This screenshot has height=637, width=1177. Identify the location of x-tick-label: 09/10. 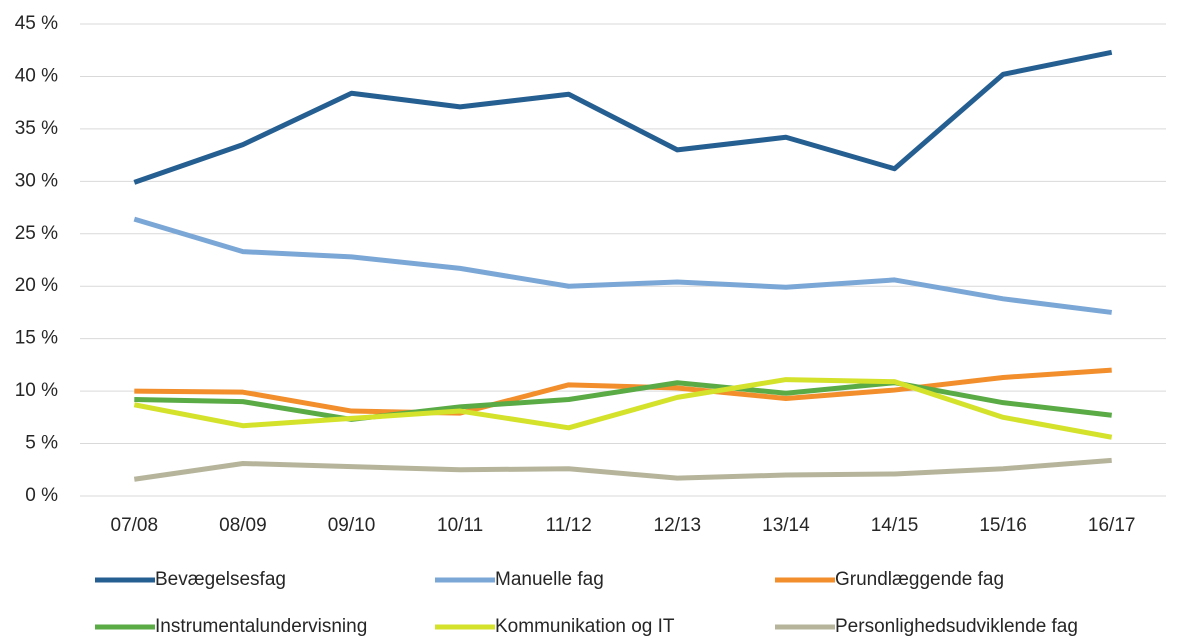
(352, 525).